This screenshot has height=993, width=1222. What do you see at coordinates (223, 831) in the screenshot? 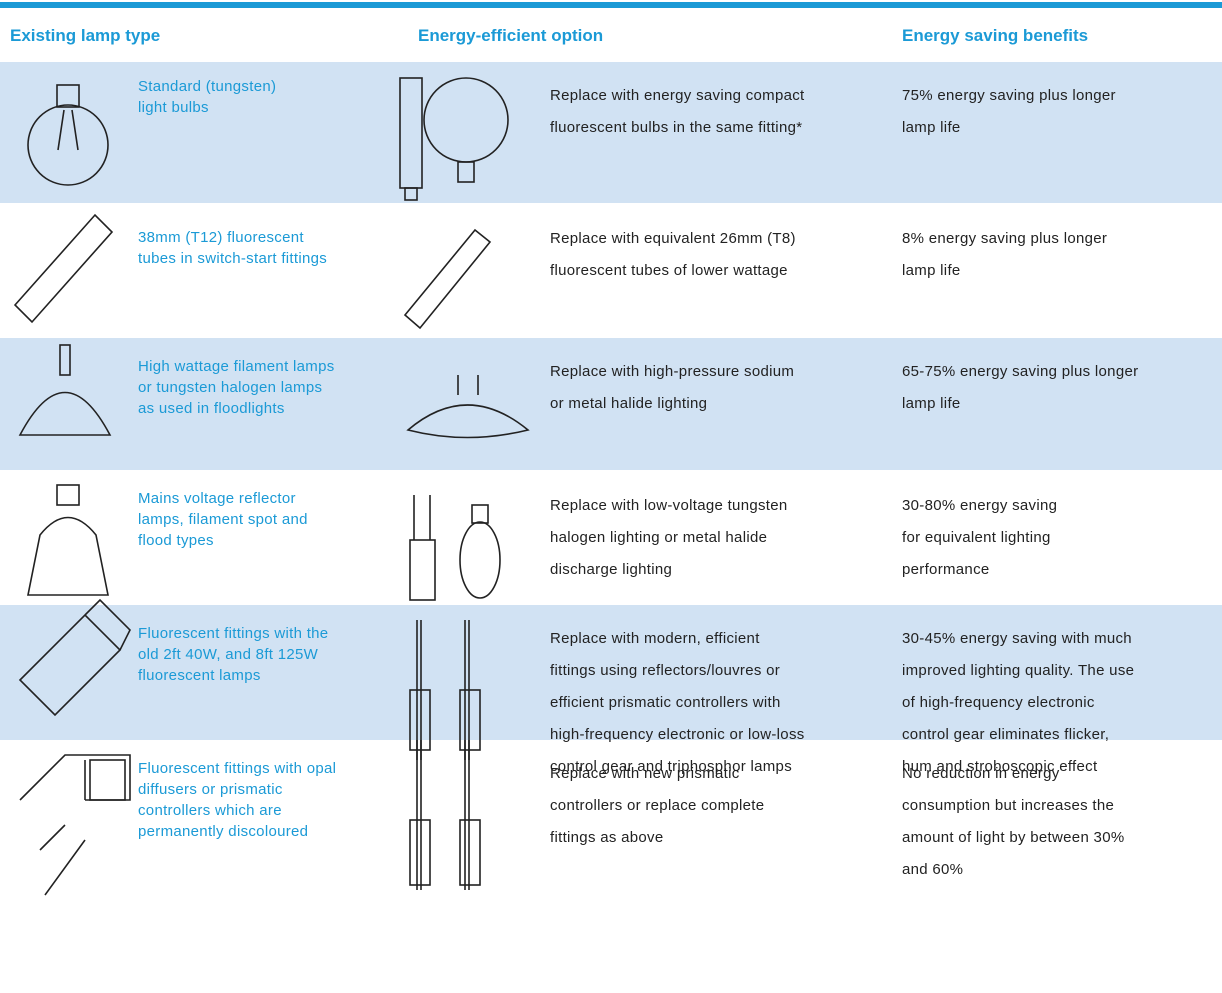
I see `cell-text: permanently discoloured` at bounding box center [223, 831].